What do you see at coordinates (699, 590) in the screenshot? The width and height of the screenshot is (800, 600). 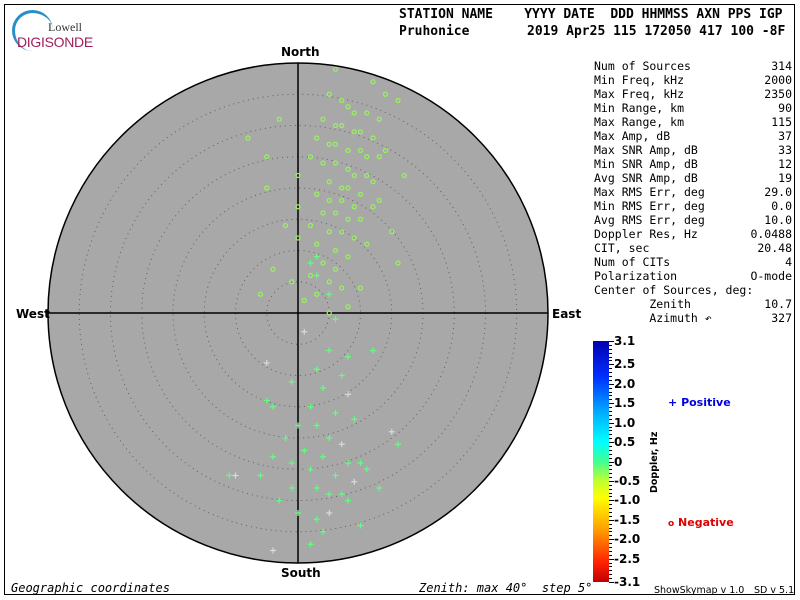 I see `version-skymap: ShowSkymap v 1.0` at bounding box center [699, 590].